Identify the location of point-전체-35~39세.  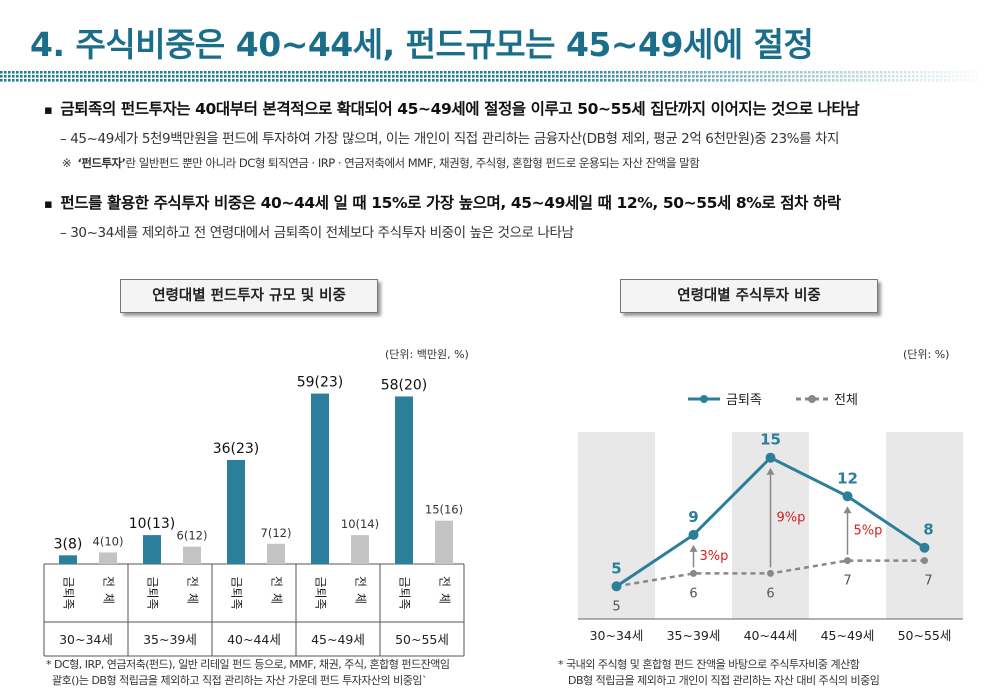
(693, 573).